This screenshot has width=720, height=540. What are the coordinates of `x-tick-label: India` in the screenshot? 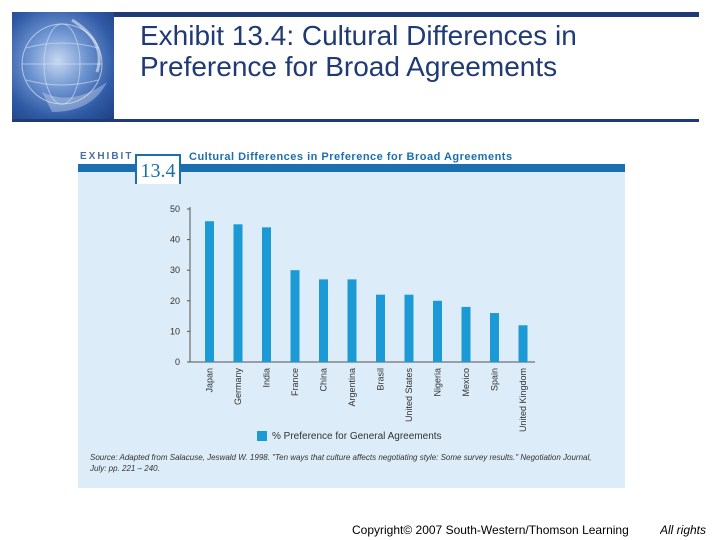 It's located at (267, 378).